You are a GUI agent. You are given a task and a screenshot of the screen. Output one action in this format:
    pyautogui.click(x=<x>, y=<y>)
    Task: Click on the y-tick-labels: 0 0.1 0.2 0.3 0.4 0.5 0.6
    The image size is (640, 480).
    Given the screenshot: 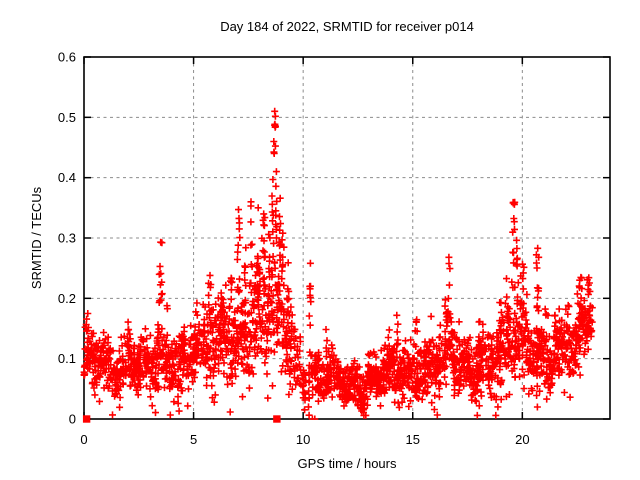 What is the action you would take?
    pyautogui.click(x=67, y=238)
    